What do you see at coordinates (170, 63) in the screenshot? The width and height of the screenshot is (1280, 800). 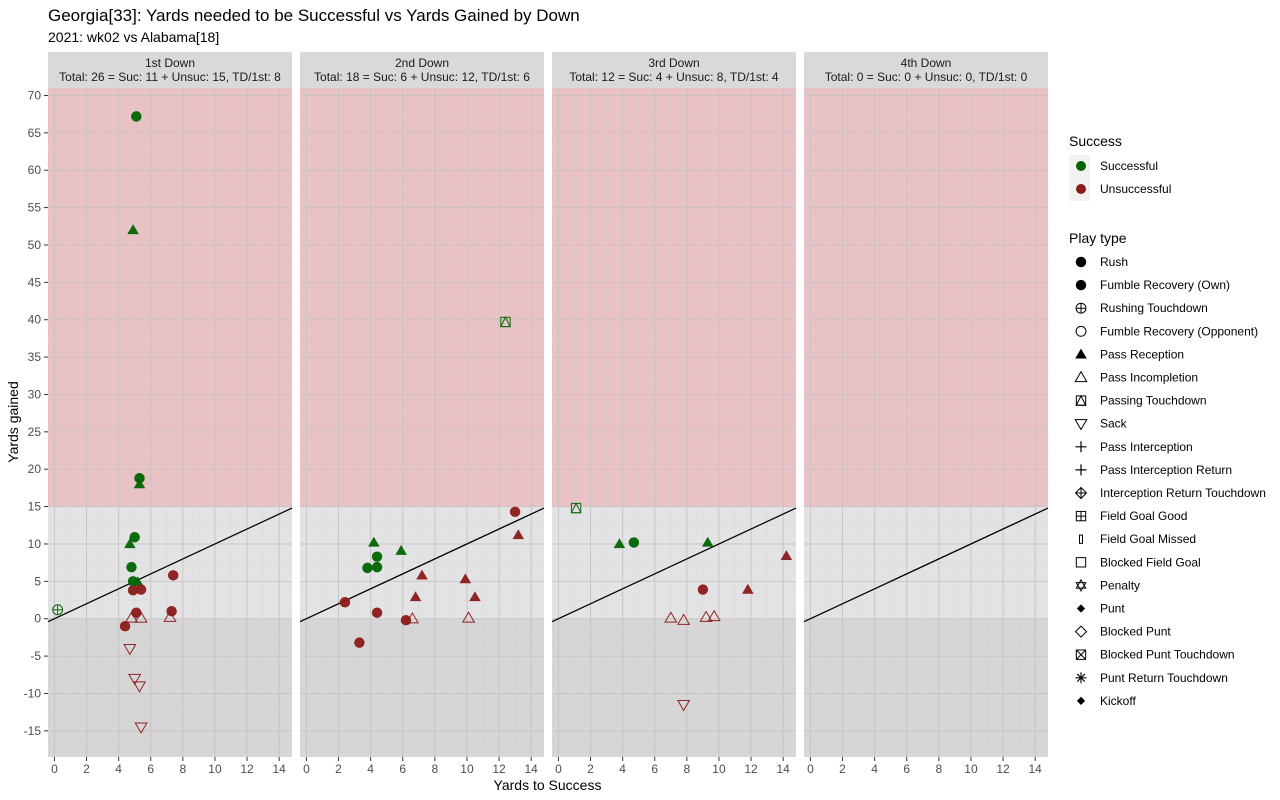 I see `panel-label: 1st Down` at bounding box center [170, 63].